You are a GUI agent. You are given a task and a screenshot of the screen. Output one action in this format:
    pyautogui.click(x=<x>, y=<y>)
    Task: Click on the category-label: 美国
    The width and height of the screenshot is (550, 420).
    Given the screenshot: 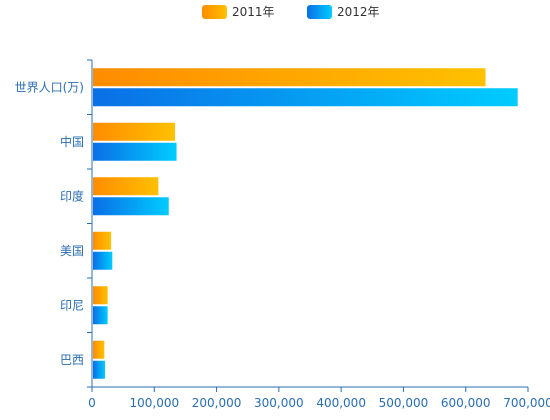 What is the action you would take?
    pyautogui.click(x=72, y=251)
    